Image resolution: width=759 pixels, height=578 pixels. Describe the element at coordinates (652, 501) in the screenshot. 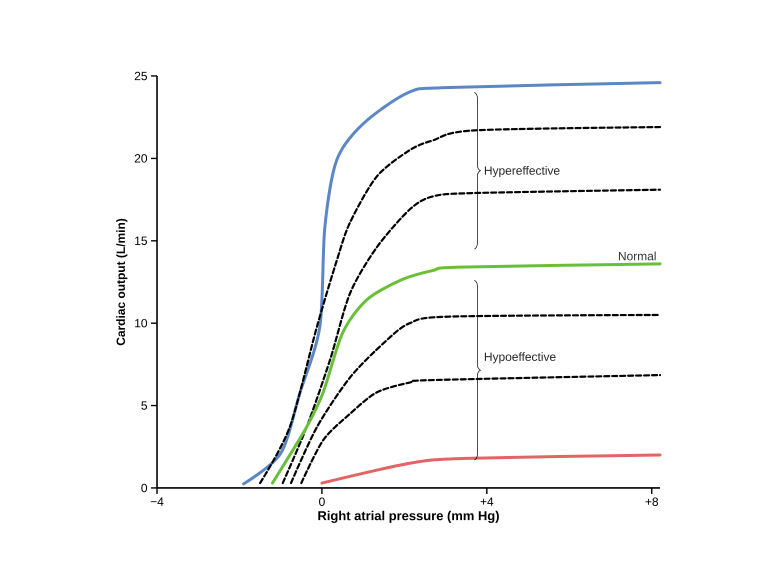

I see `x-tick-label: +8` at that location.